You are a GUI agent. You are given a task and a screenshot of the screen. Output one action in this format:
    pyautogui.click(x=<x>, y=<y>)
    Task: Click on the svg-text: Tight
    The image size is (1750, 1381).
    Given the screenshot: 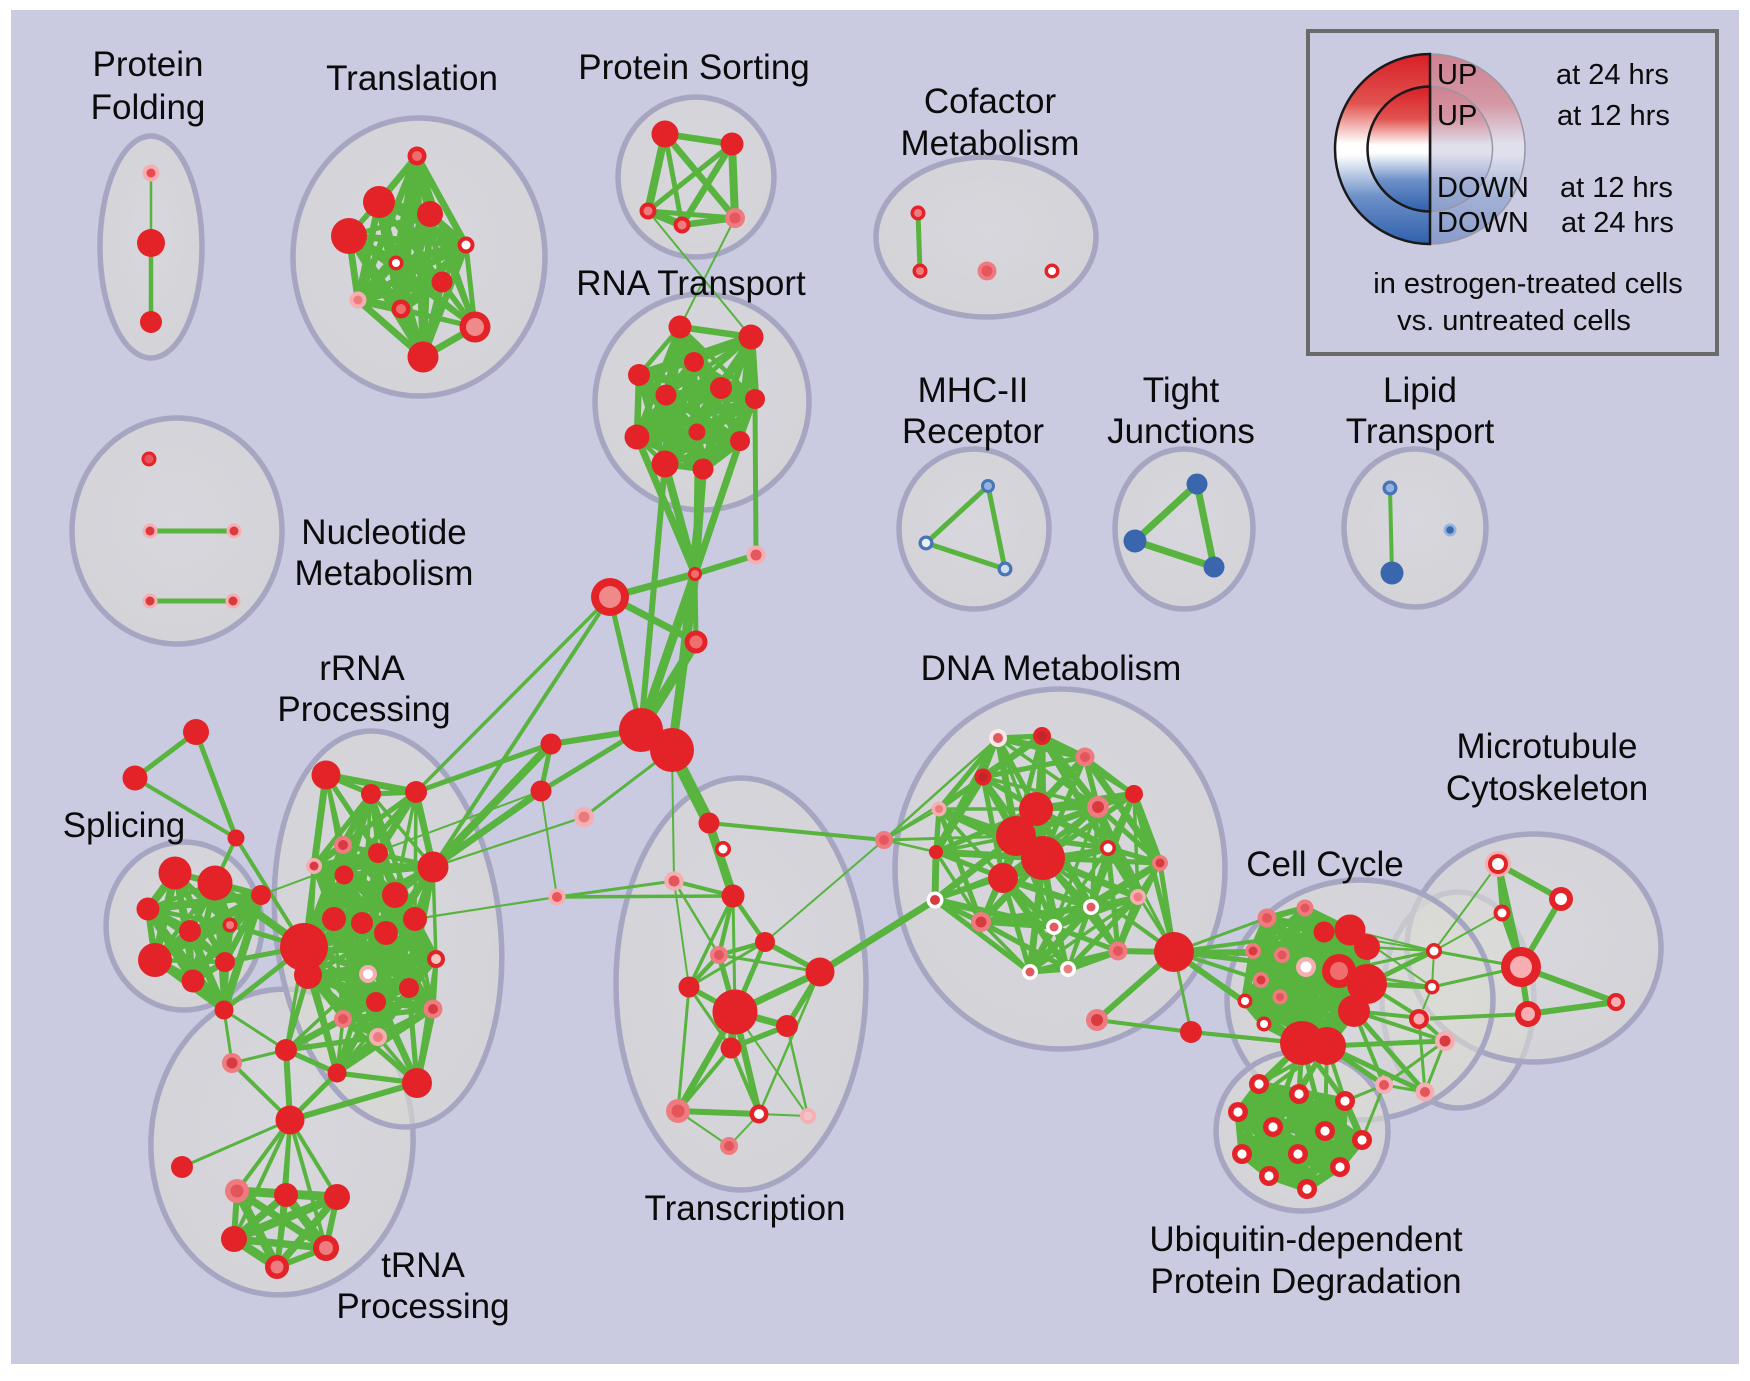 What is the action you would take?
    pyautogui.click(x=1181, y=390)
    